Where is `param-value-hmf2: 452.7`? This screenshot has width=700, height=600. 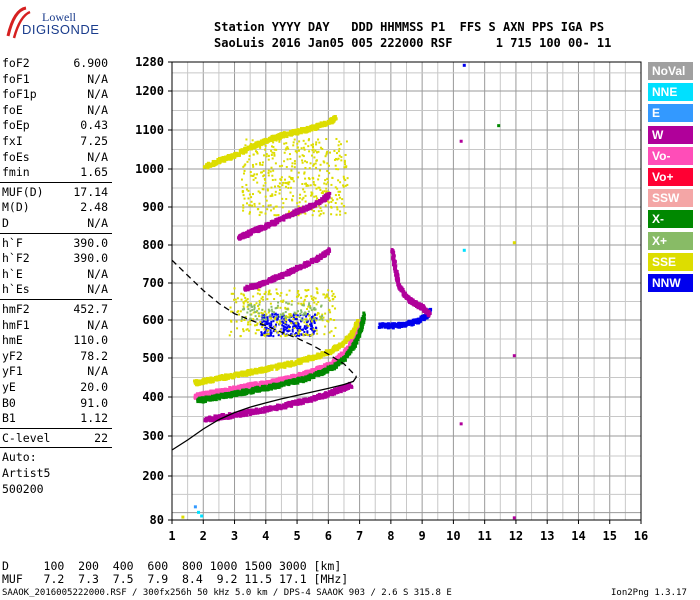 param-value-hmf2: 452.7 is located at coordinates (90, 309).